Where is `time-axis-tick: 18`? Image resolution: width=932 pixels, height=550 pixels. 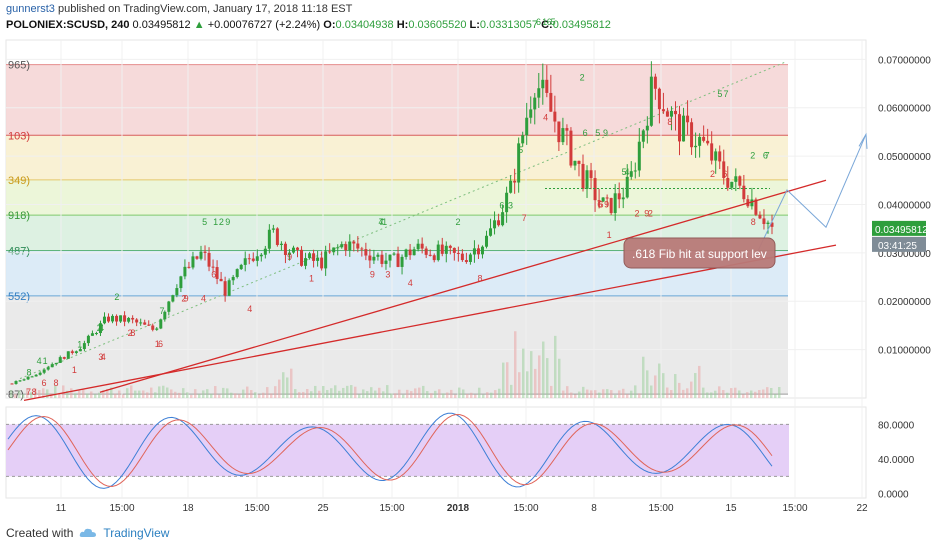 time-axis-tick: 18 is located at coordinates (188, 508).